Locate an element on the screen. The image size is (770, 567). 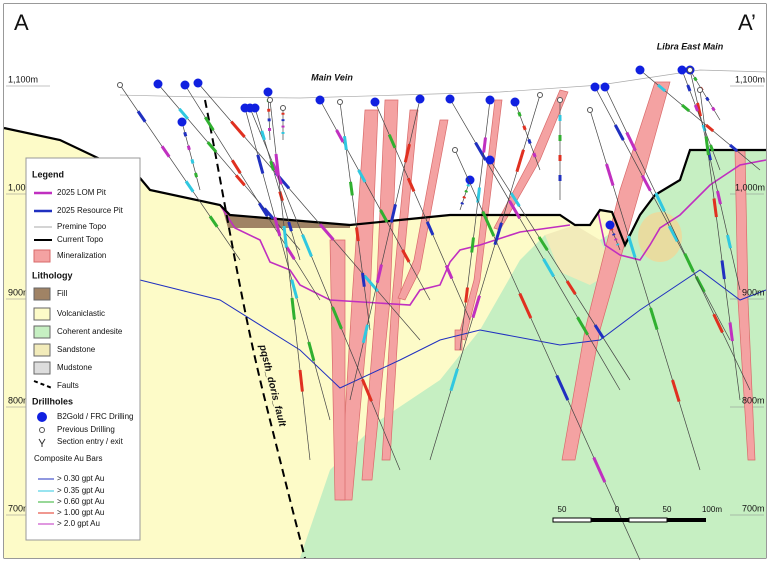
legend-item: Mudstone is located at coordinates (75, 367).